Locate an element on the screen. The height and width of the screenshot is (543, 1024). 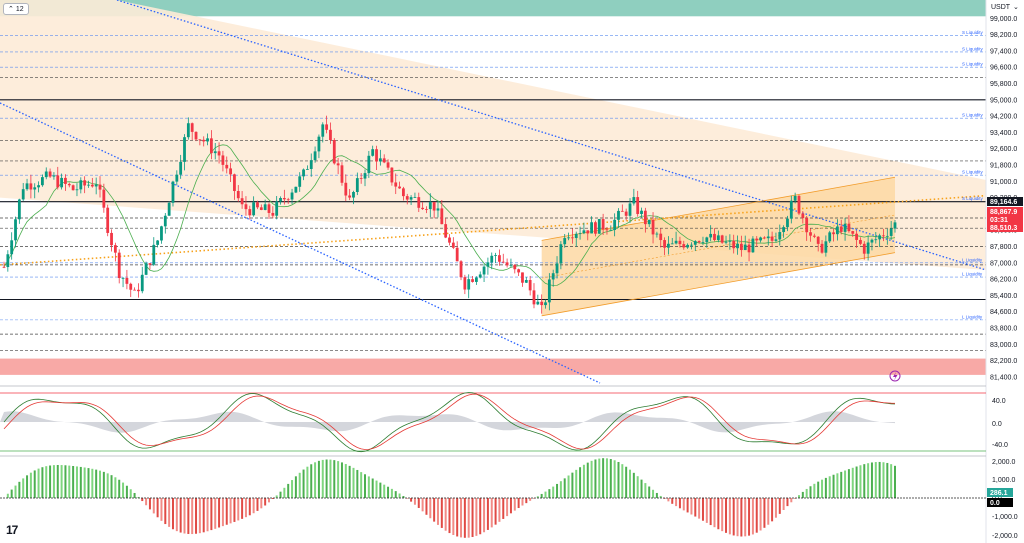
price-tick: 94,200.0 is located at coordinates (1003, 117).